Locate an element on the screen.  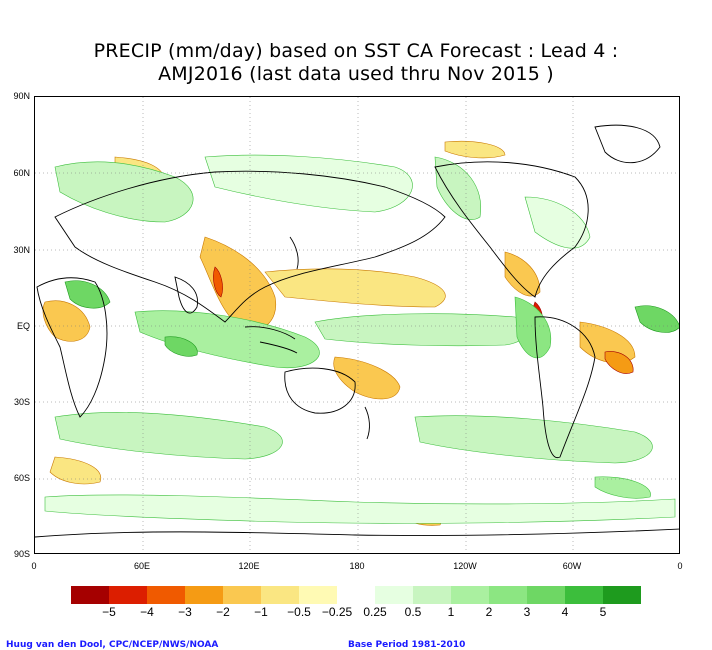
legend-label: −0.25 is located at coordinates (337, 612).